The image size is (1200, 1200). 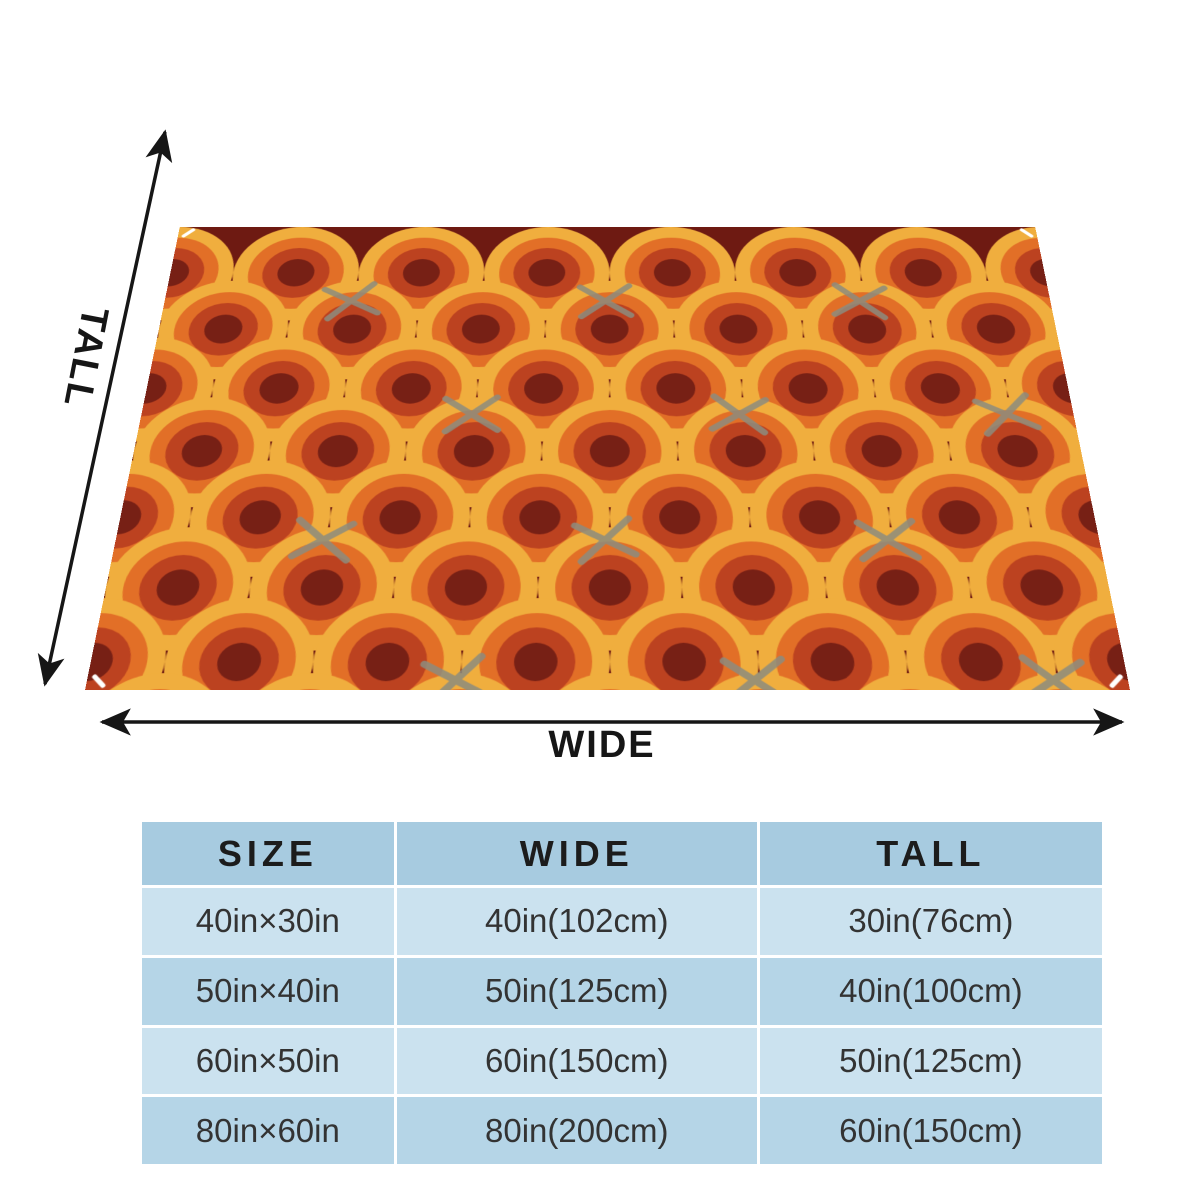 I want to click on tall-arrow-line, so click(x=105, y=408).